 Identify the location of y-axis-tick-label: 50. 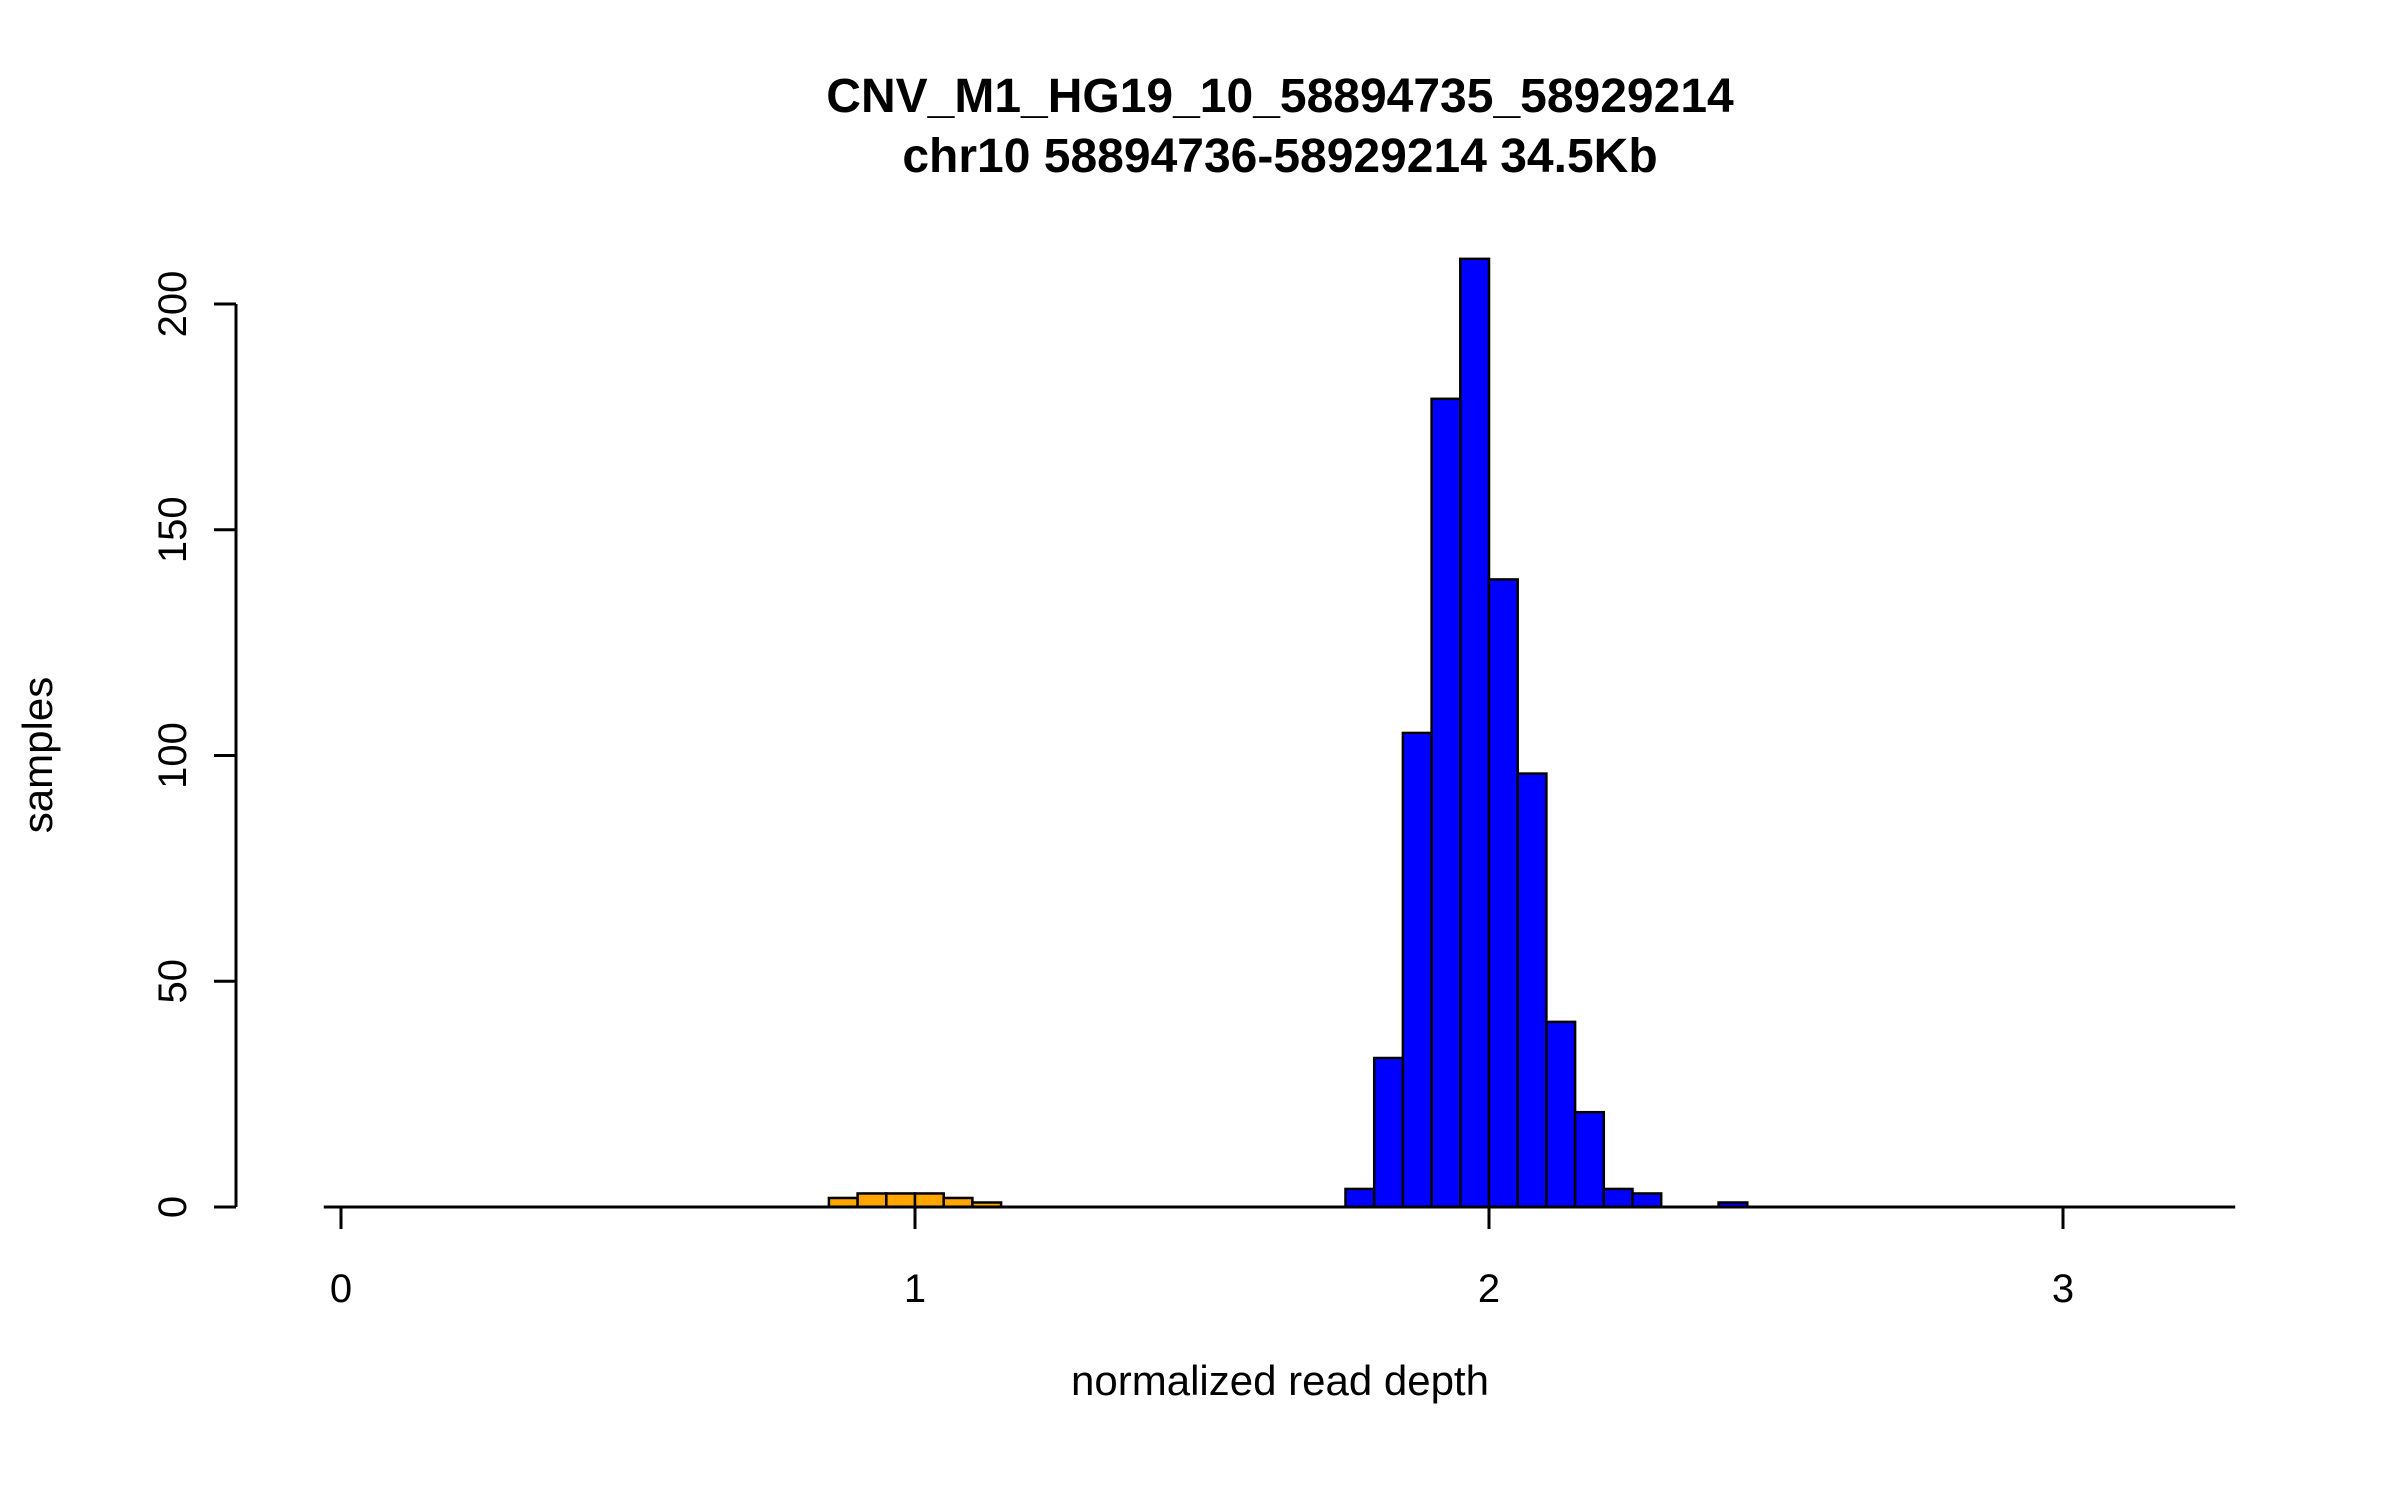
(173, 981).